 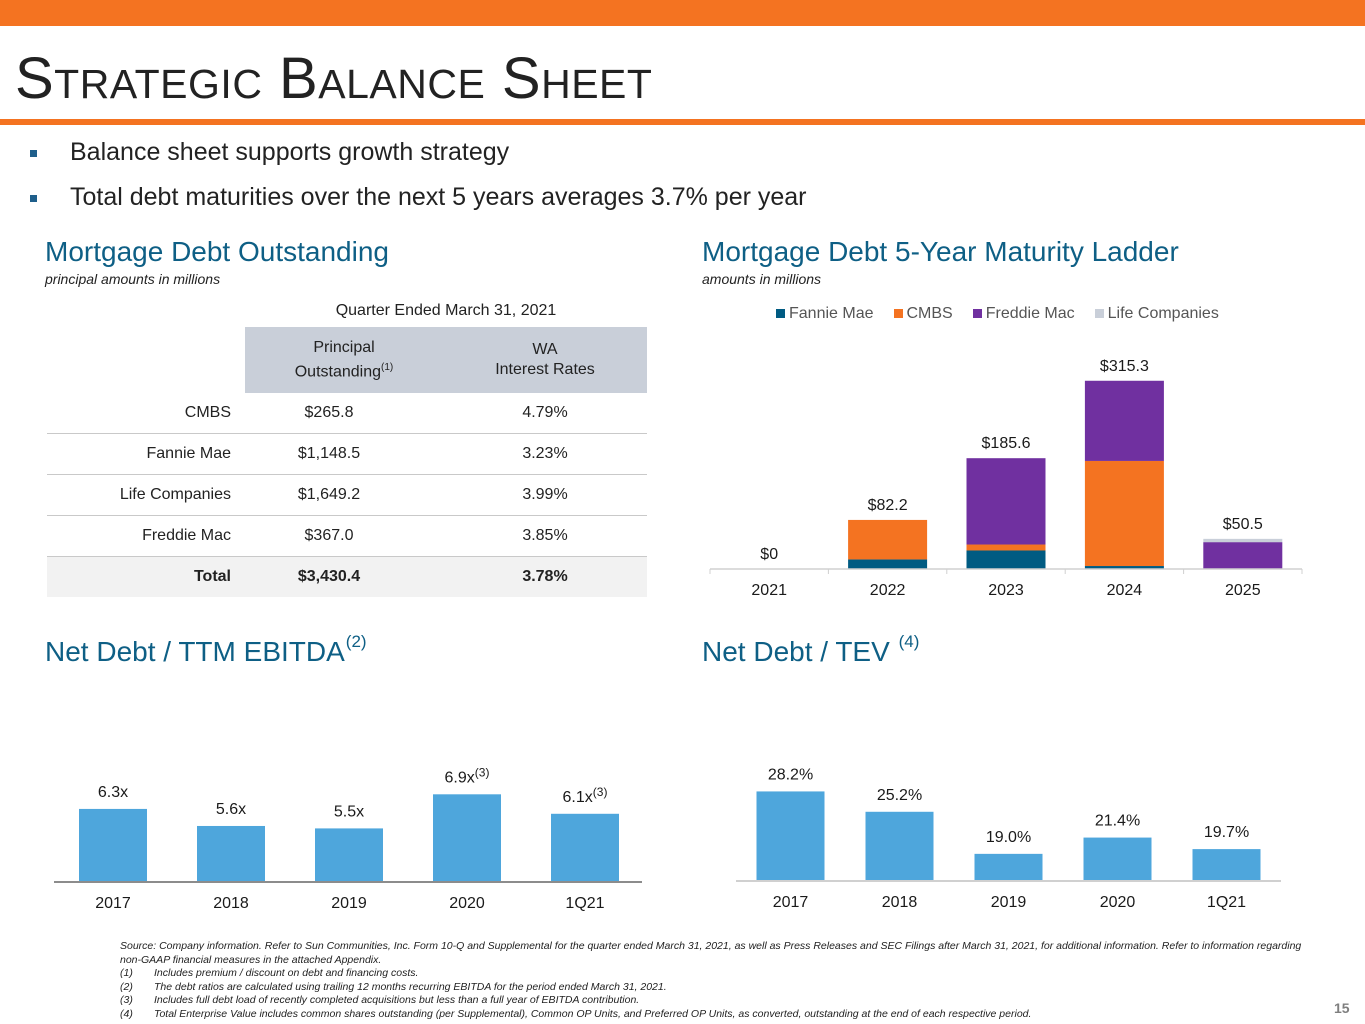 What do you see at coordinates (791, 902) in the screenshot?
I see `tick-label: 2017` at bounding box center [791, 902].